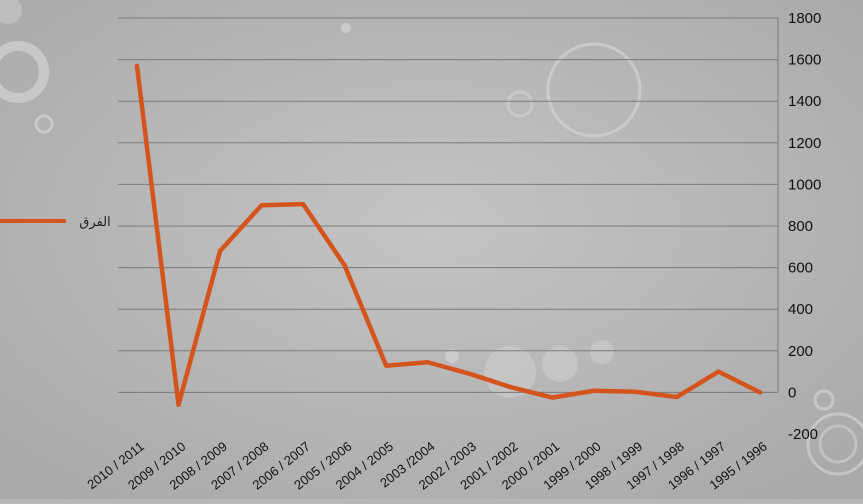 This screenshot has width=863, height=504. I want to click on y-tick-label: -200, so click(803, 434).